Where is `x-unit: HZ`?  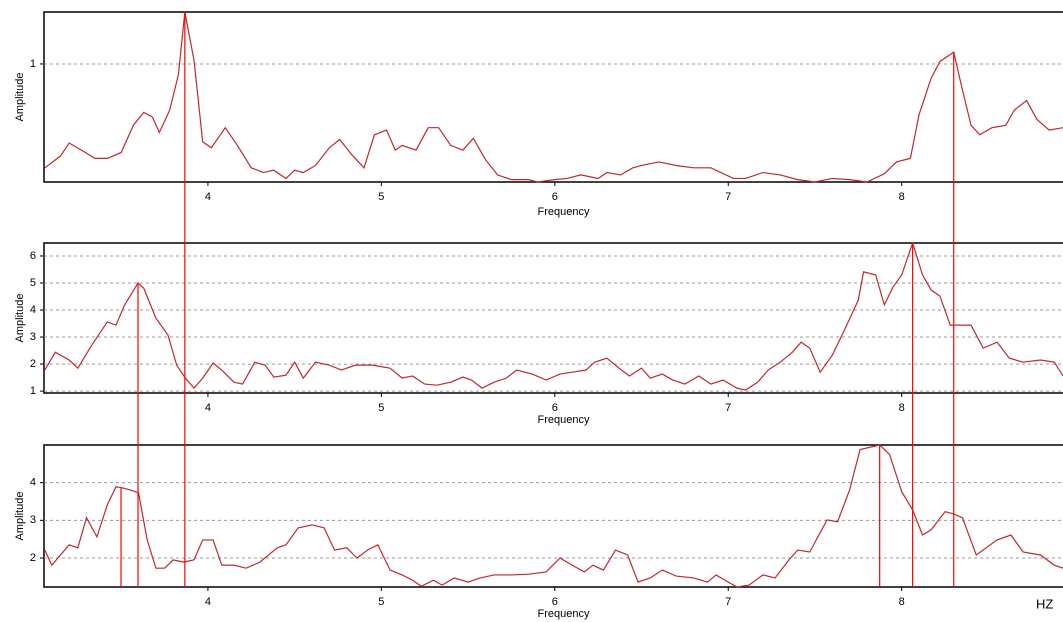 x-unit: HZ is located at coordinates (1044, 603).